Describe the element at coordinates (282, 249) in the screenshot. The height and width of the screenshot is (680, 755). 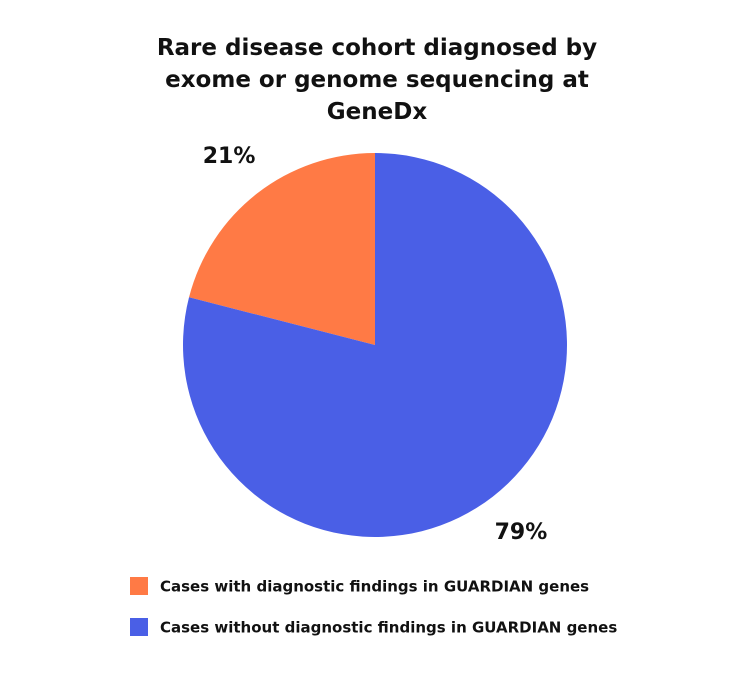
I see `pie-slice` at that location.